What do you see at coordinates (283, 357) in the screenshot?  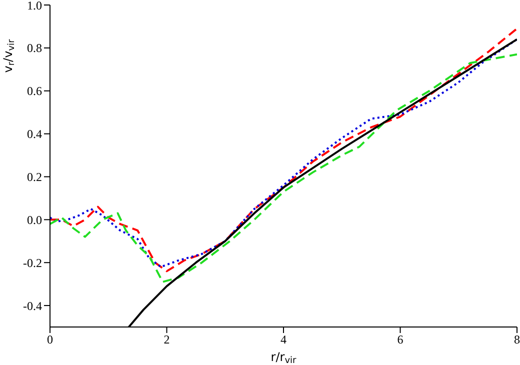 I see `x-axis-title: r/r$_{vir}$` at bounding box center [283, 357].